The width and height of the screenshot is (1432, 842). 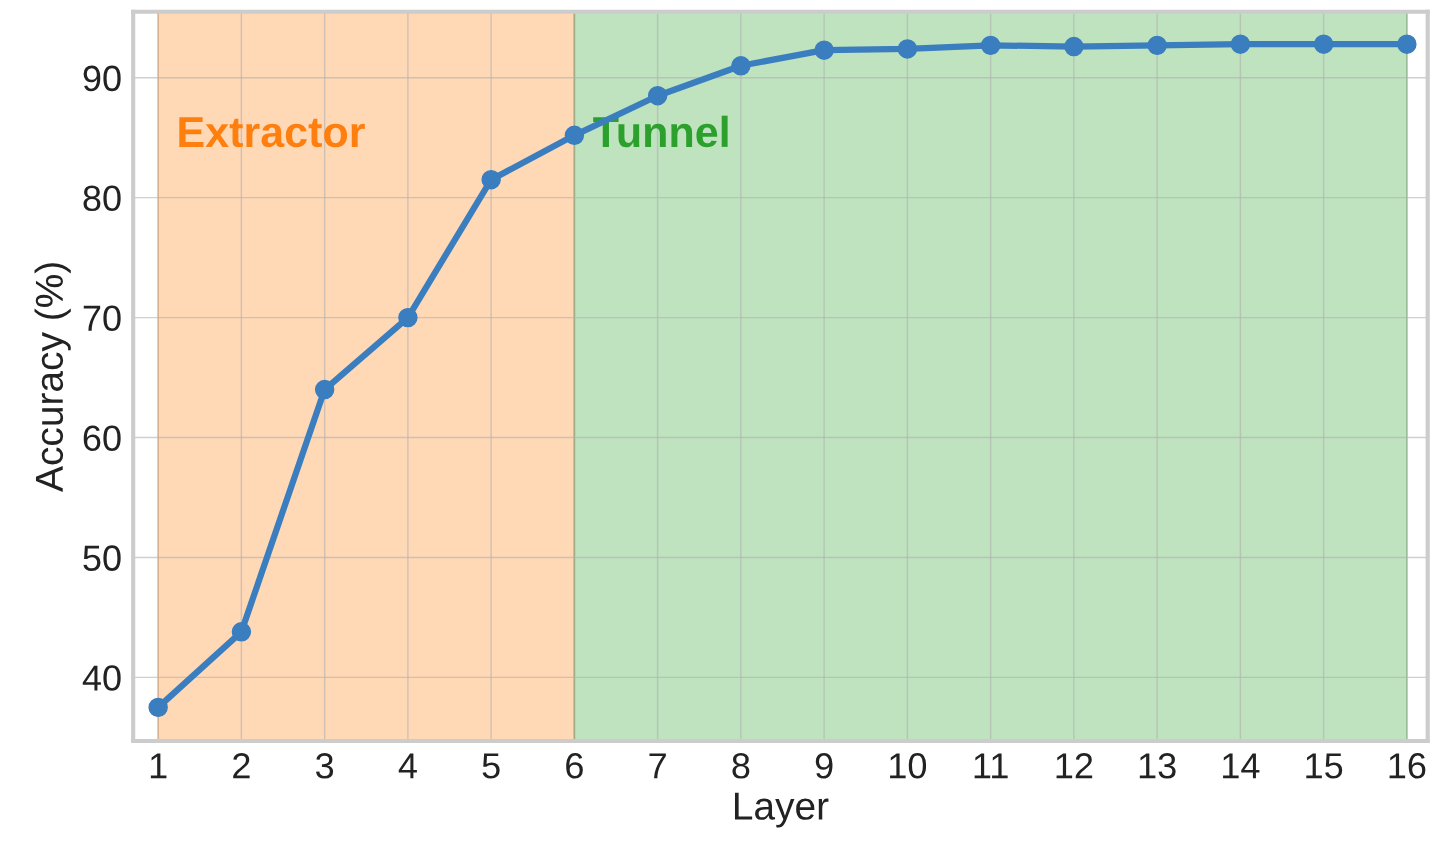 I want to click on x-tick-label: 10, so click(x=908, y=766).